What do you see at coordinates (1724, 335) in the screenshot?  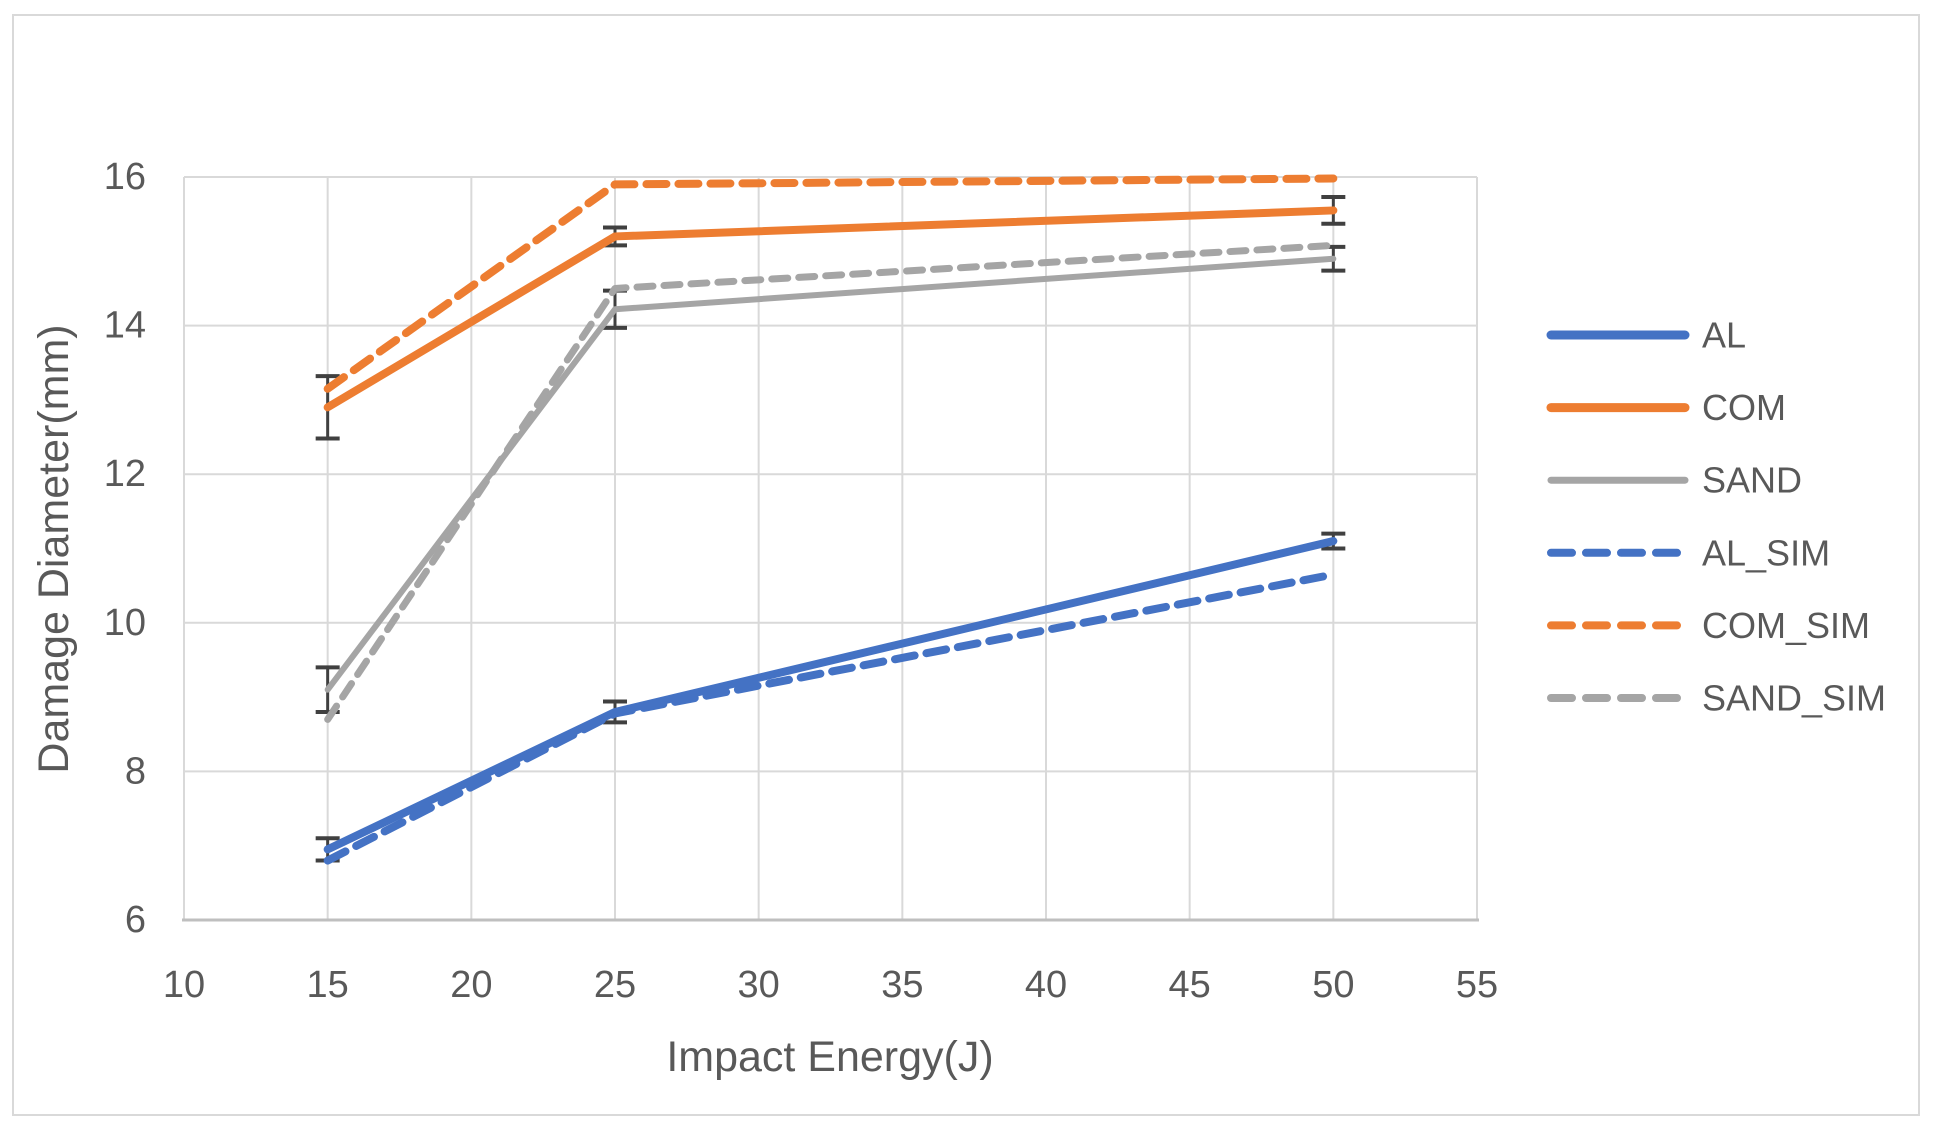 I see `legend-label-AL: AL` at bounding box center [1724, 335].